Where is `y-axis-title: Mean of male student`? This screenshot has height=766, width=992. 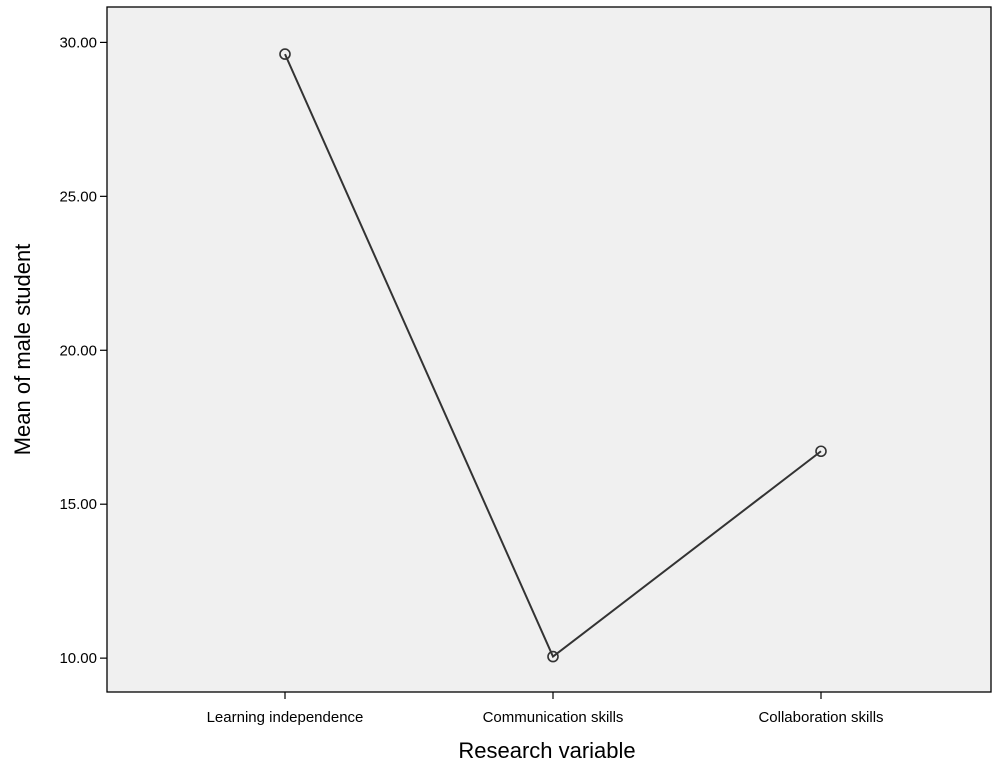 y-axis-title: Mean of male student is located at coordinates (22, 350).